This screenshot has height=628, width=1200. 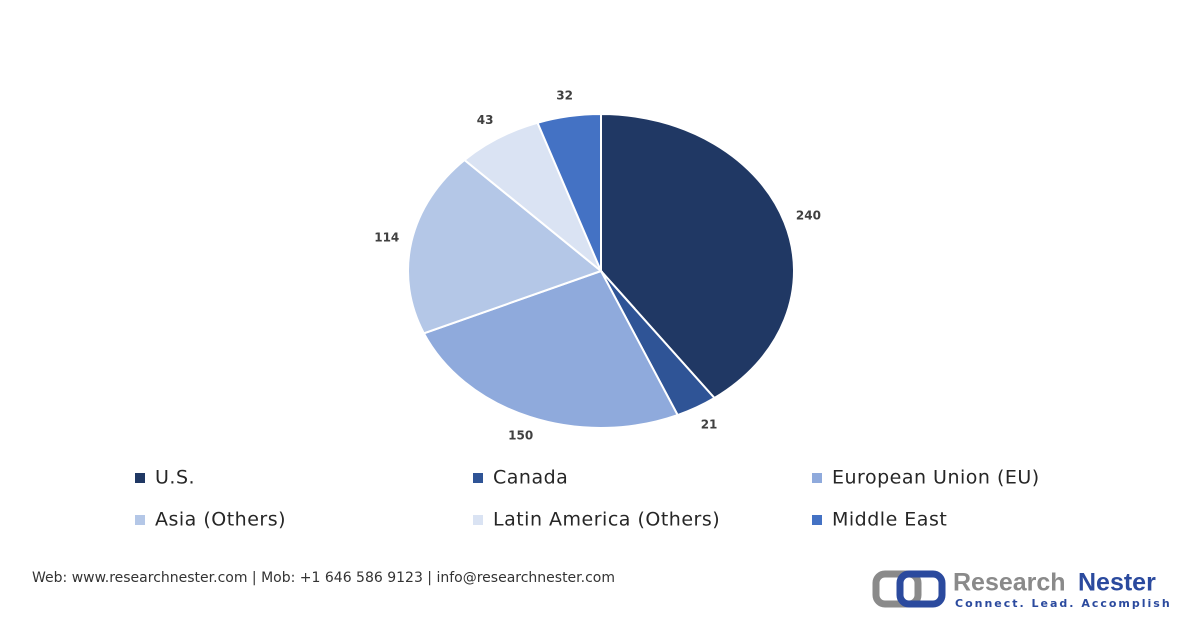 I want to click on legend-label: U.S., so click(x=175, y=478).